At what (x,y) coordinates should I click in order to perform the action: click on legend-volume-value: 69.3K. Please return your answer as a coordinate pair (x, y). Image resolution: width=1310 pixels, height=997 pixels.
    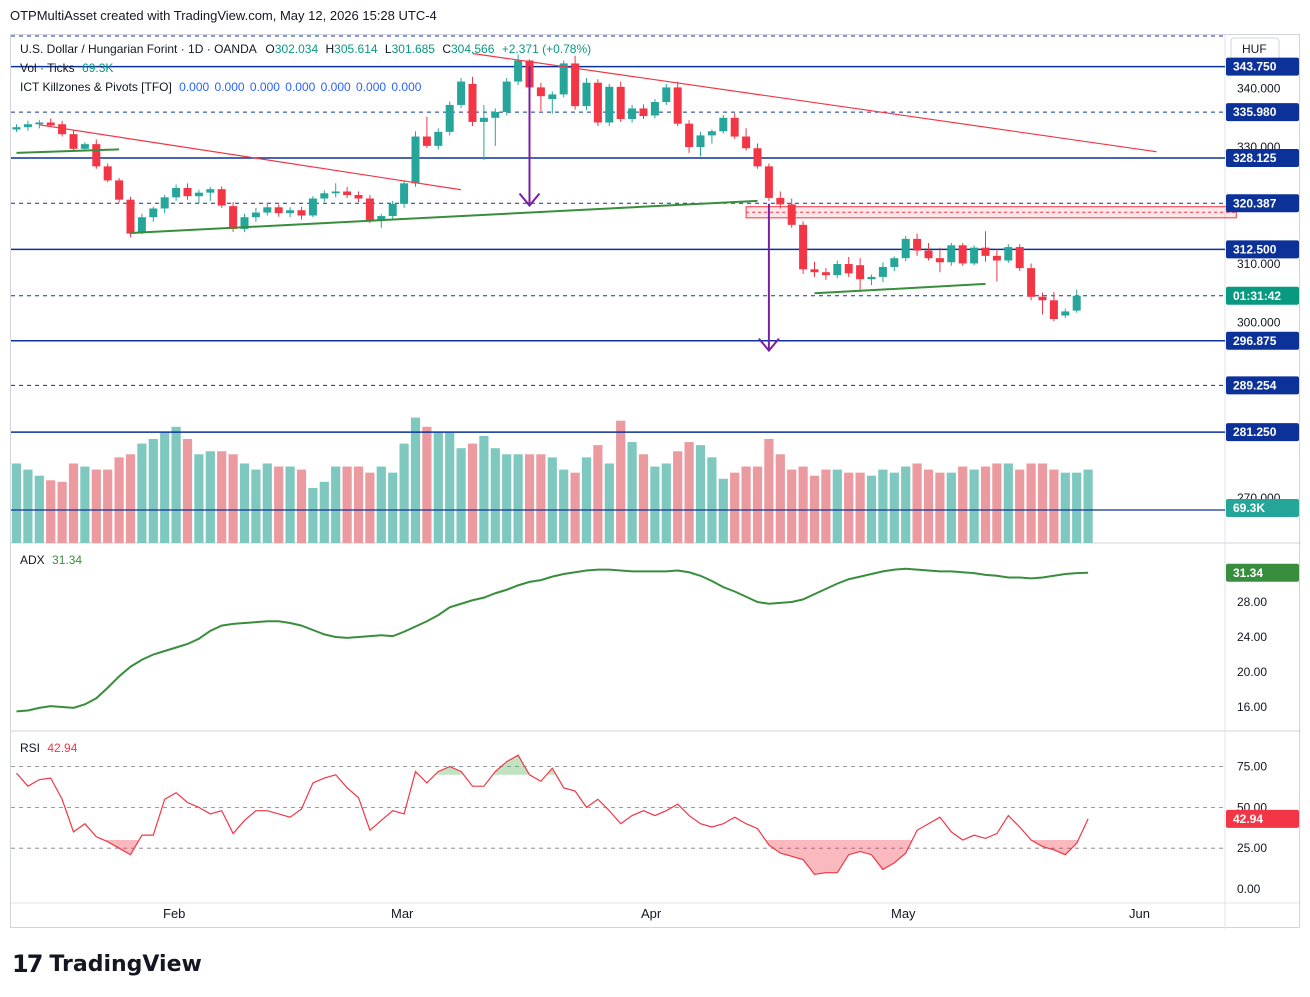
    Looking at the image, I should click on (98, 68).